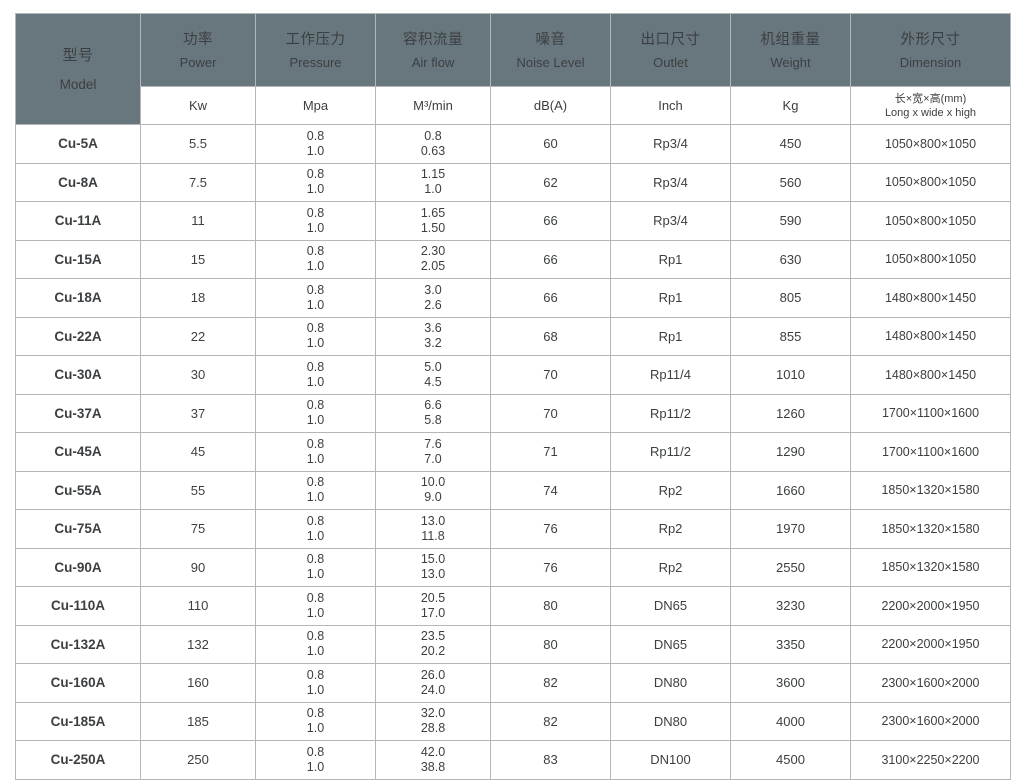 The width and height of the screenshot is (1024, 780). Describe the element at coordinates (433, 574) in the screenshot. I see `cell-airflow-line-2: 13.0` at that location.